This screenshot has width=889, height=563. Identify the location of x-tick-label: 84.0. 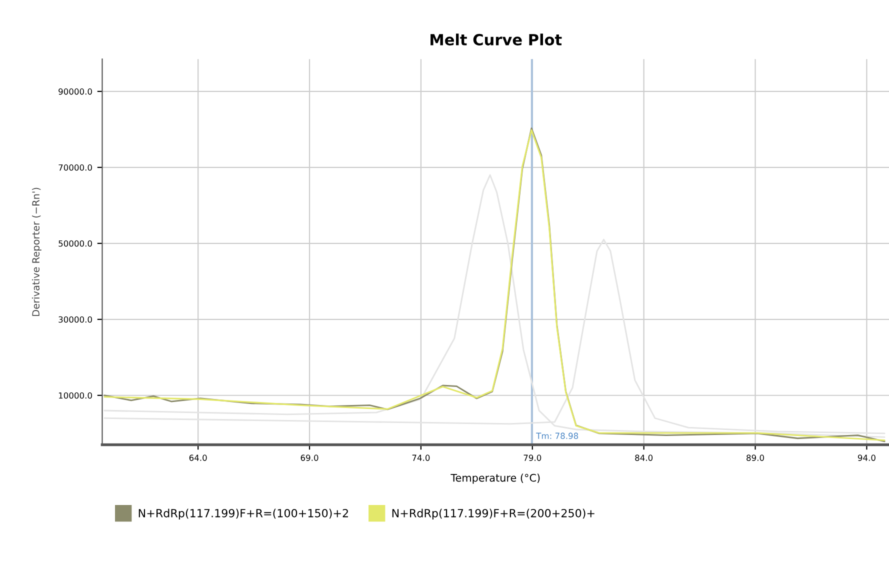
(644, 457).